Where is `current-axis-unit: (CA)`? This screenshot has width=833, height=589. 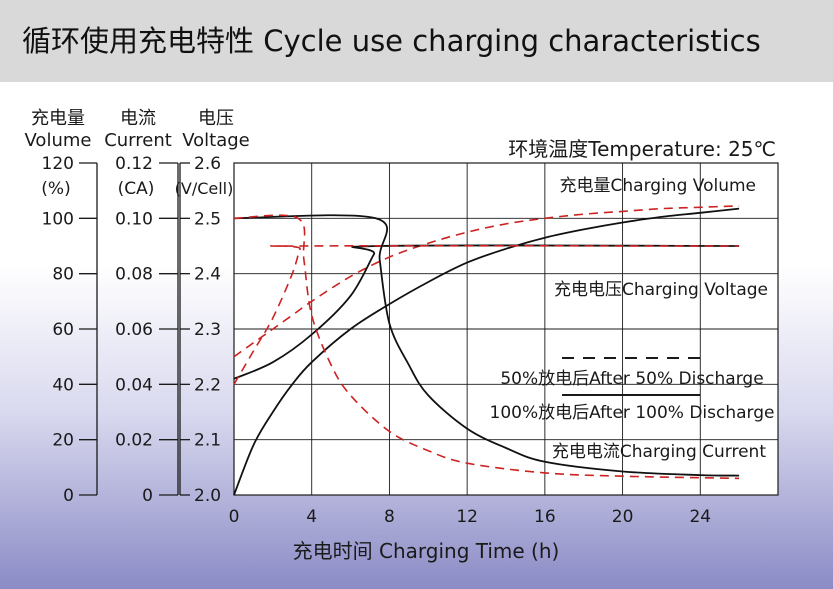 current-axis-unit: (CA) is located at coordinates (136, 189).